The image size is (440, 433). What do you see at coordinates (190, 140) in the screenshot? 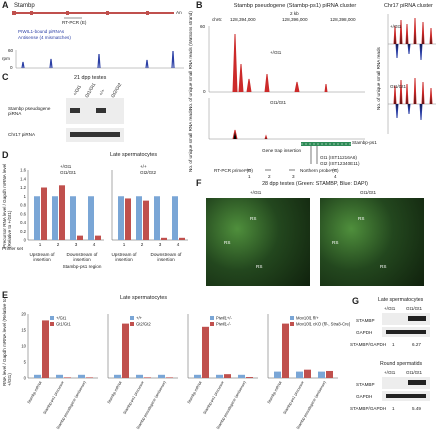
I see `panel-b-ylabel-lower: No. of unique small RNA reads` at bounding box center [190, 140].